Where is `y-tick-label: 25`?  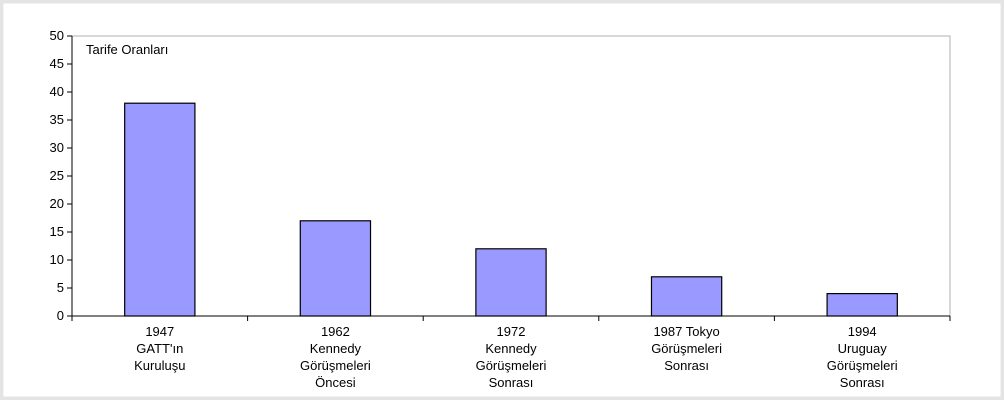
y-tick-label: 25 is located at coordinates (57, 175).